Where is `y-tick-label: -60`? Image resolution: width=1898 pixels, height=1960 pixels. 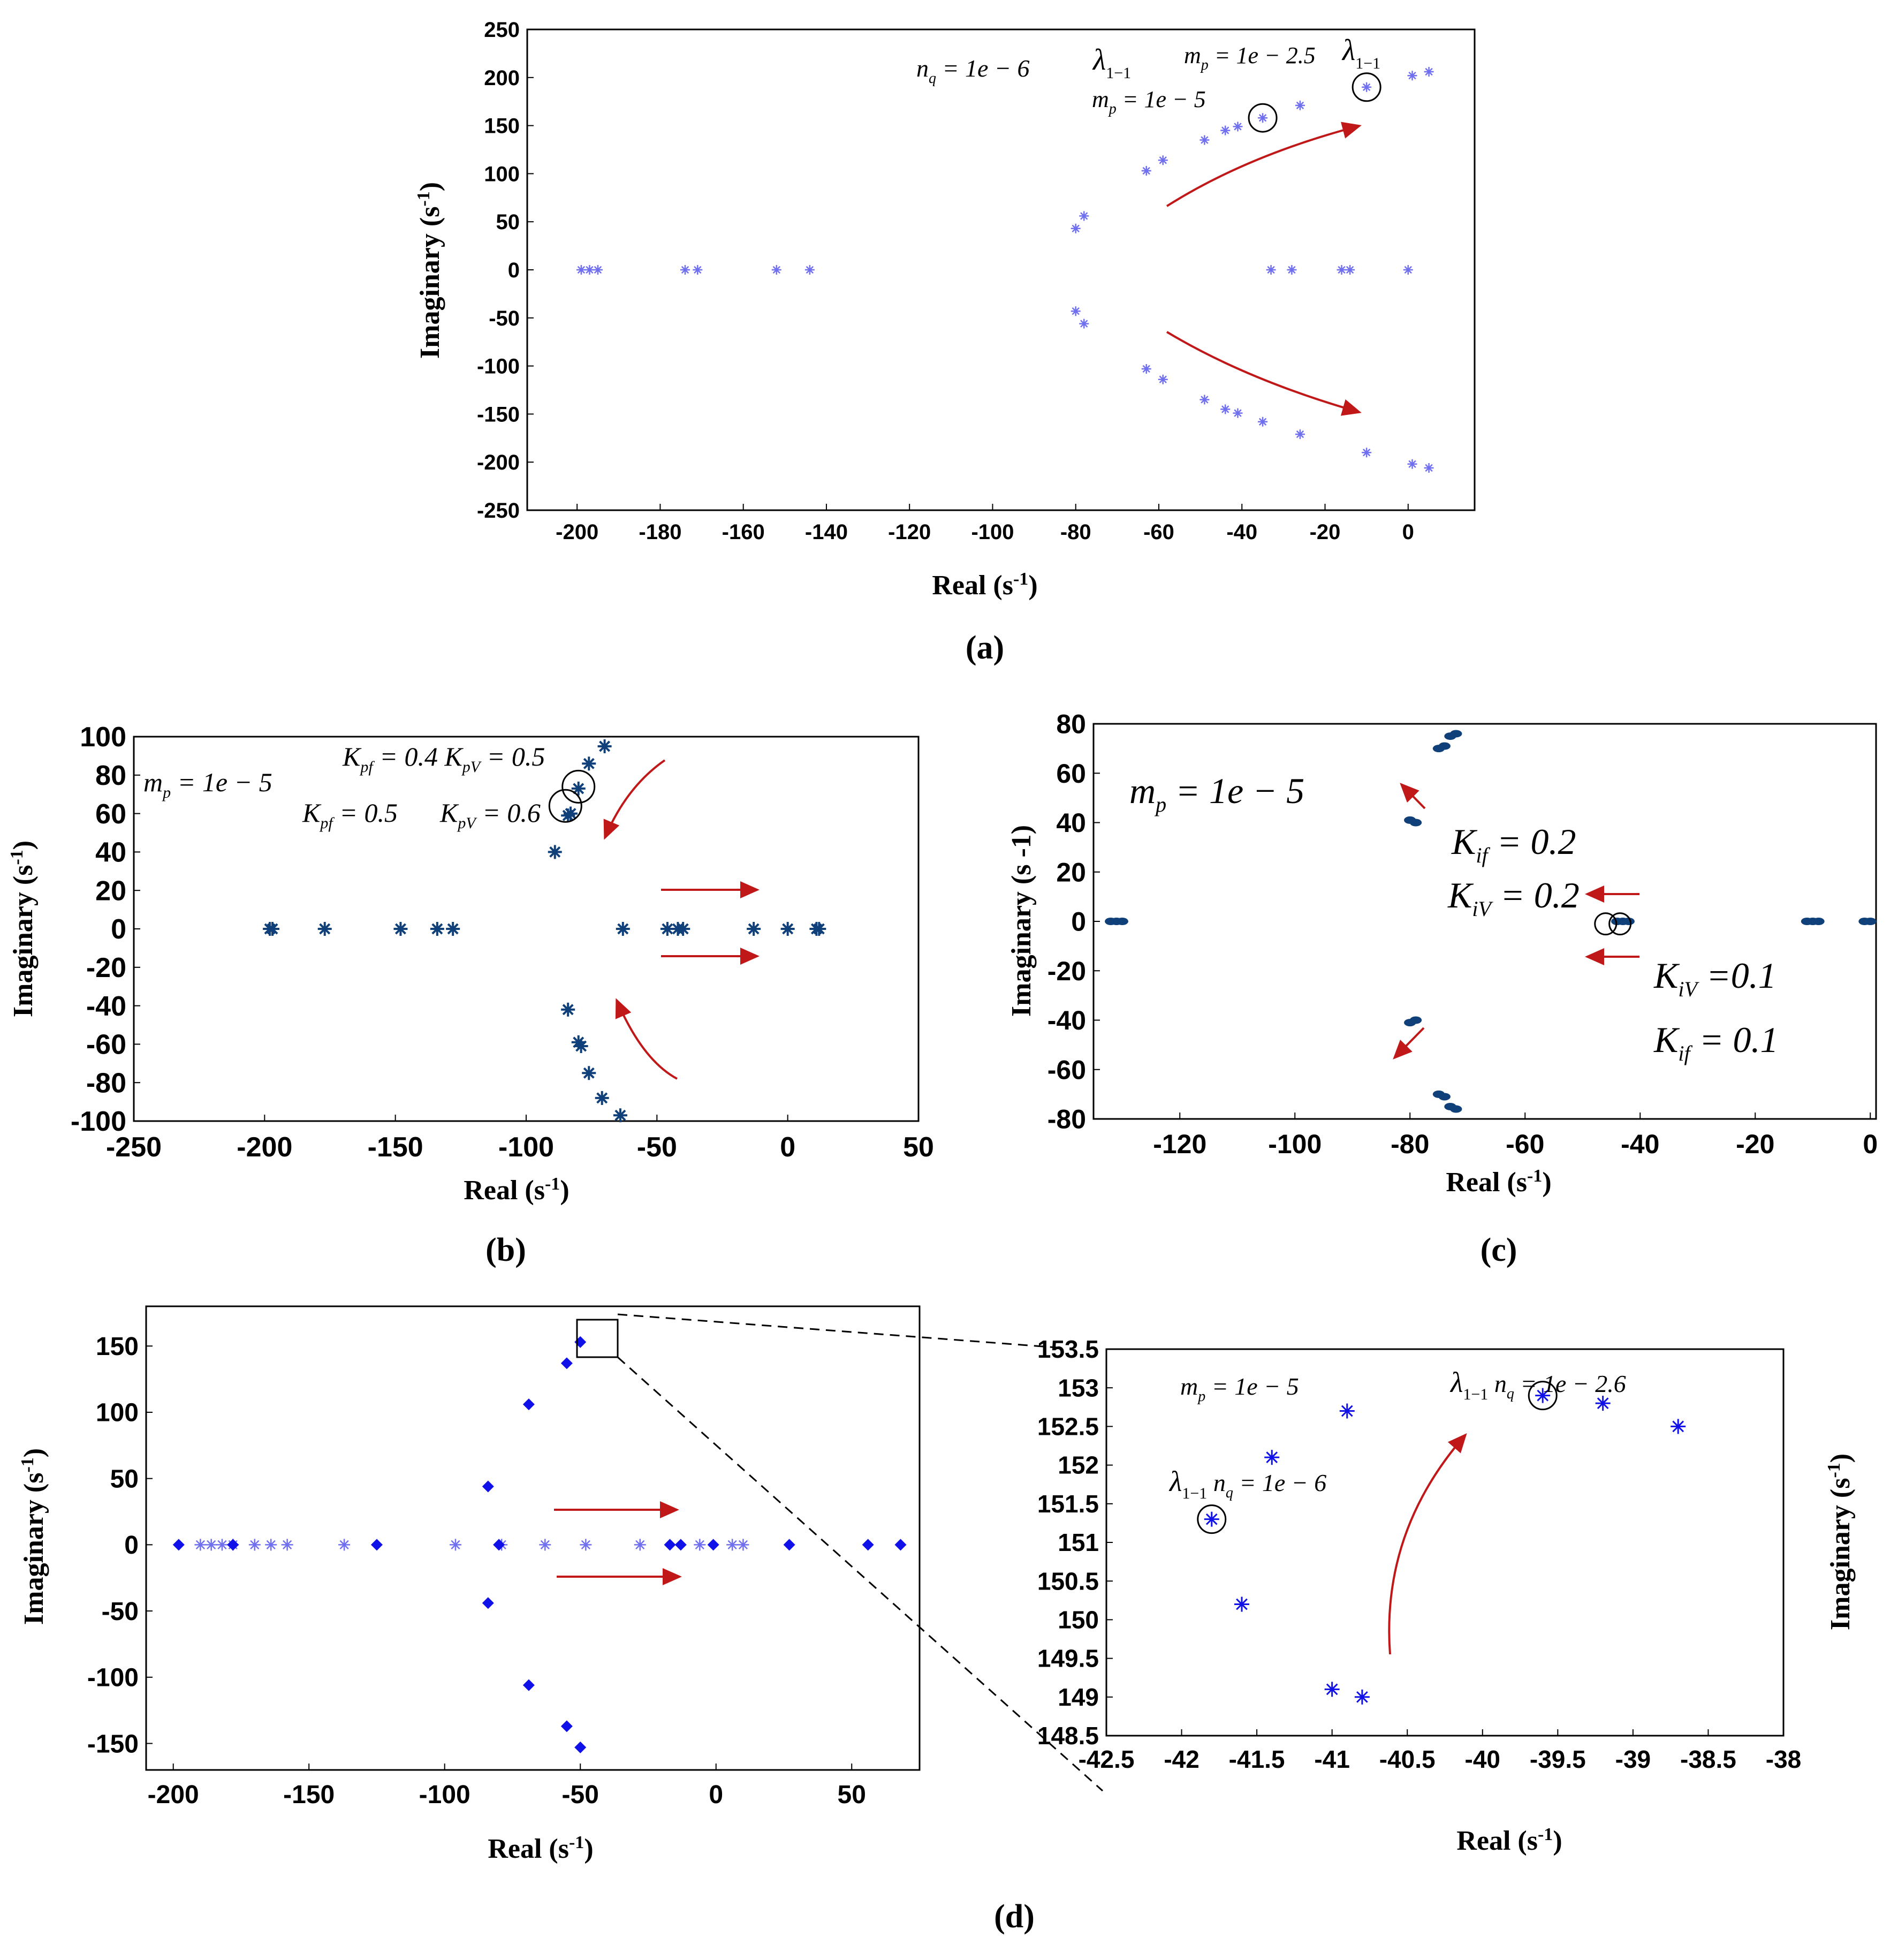
y-tick-label: -60 is located at coordinates (1066, 1070).